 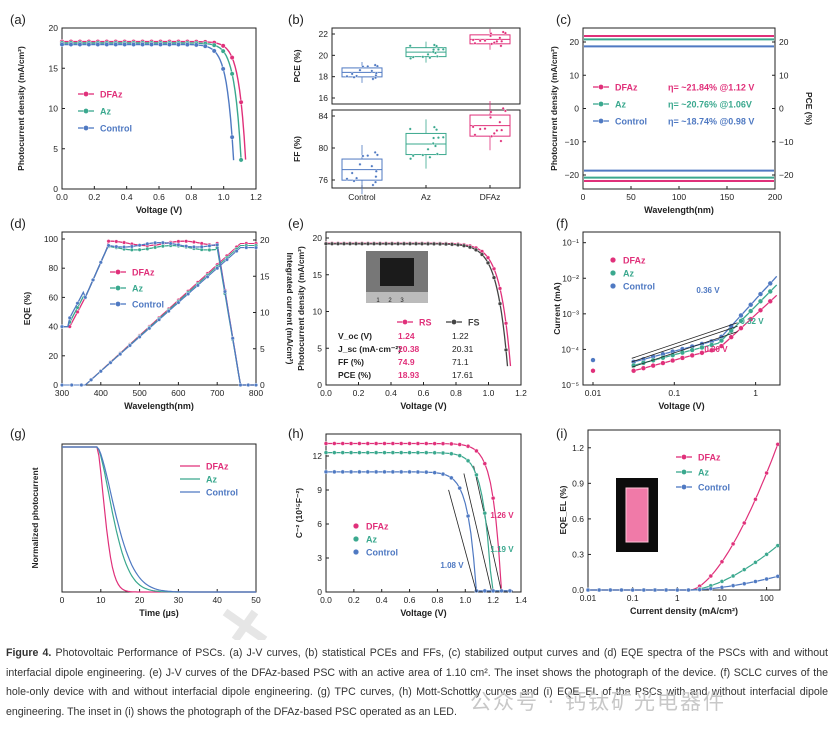 I want to click on panel-g-x-tick: 40, so click(x=217, y=600).